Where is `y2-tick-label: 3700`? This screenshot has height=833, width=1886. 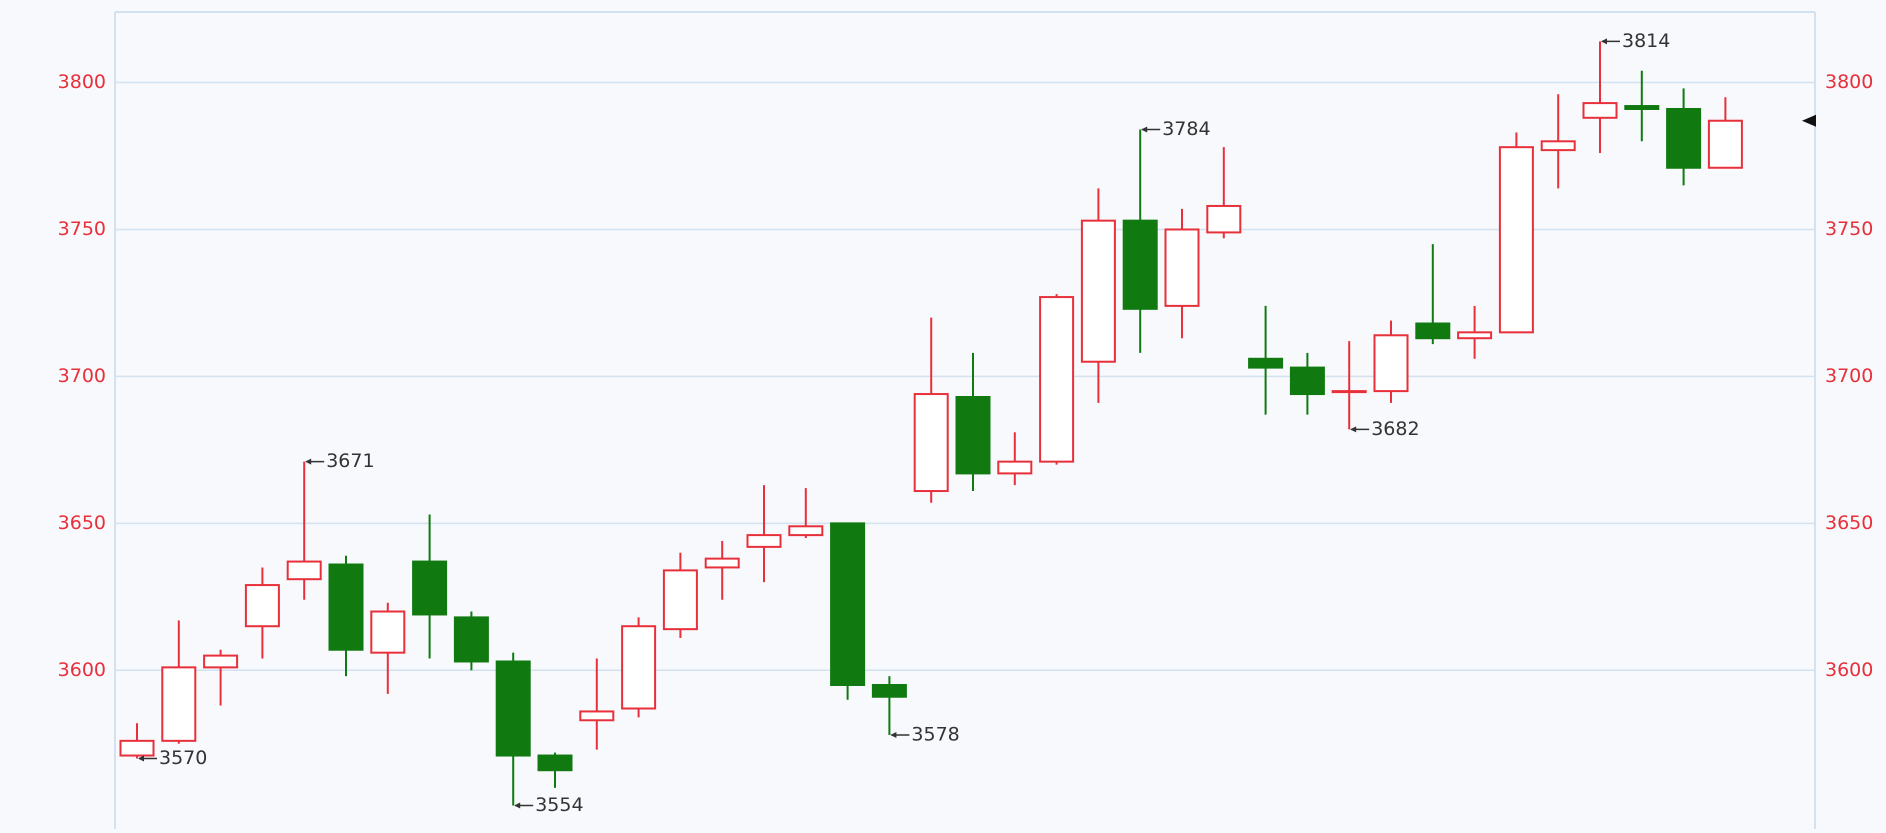 y2-tick-label: 3700 is located at coordinates (1849, 376).